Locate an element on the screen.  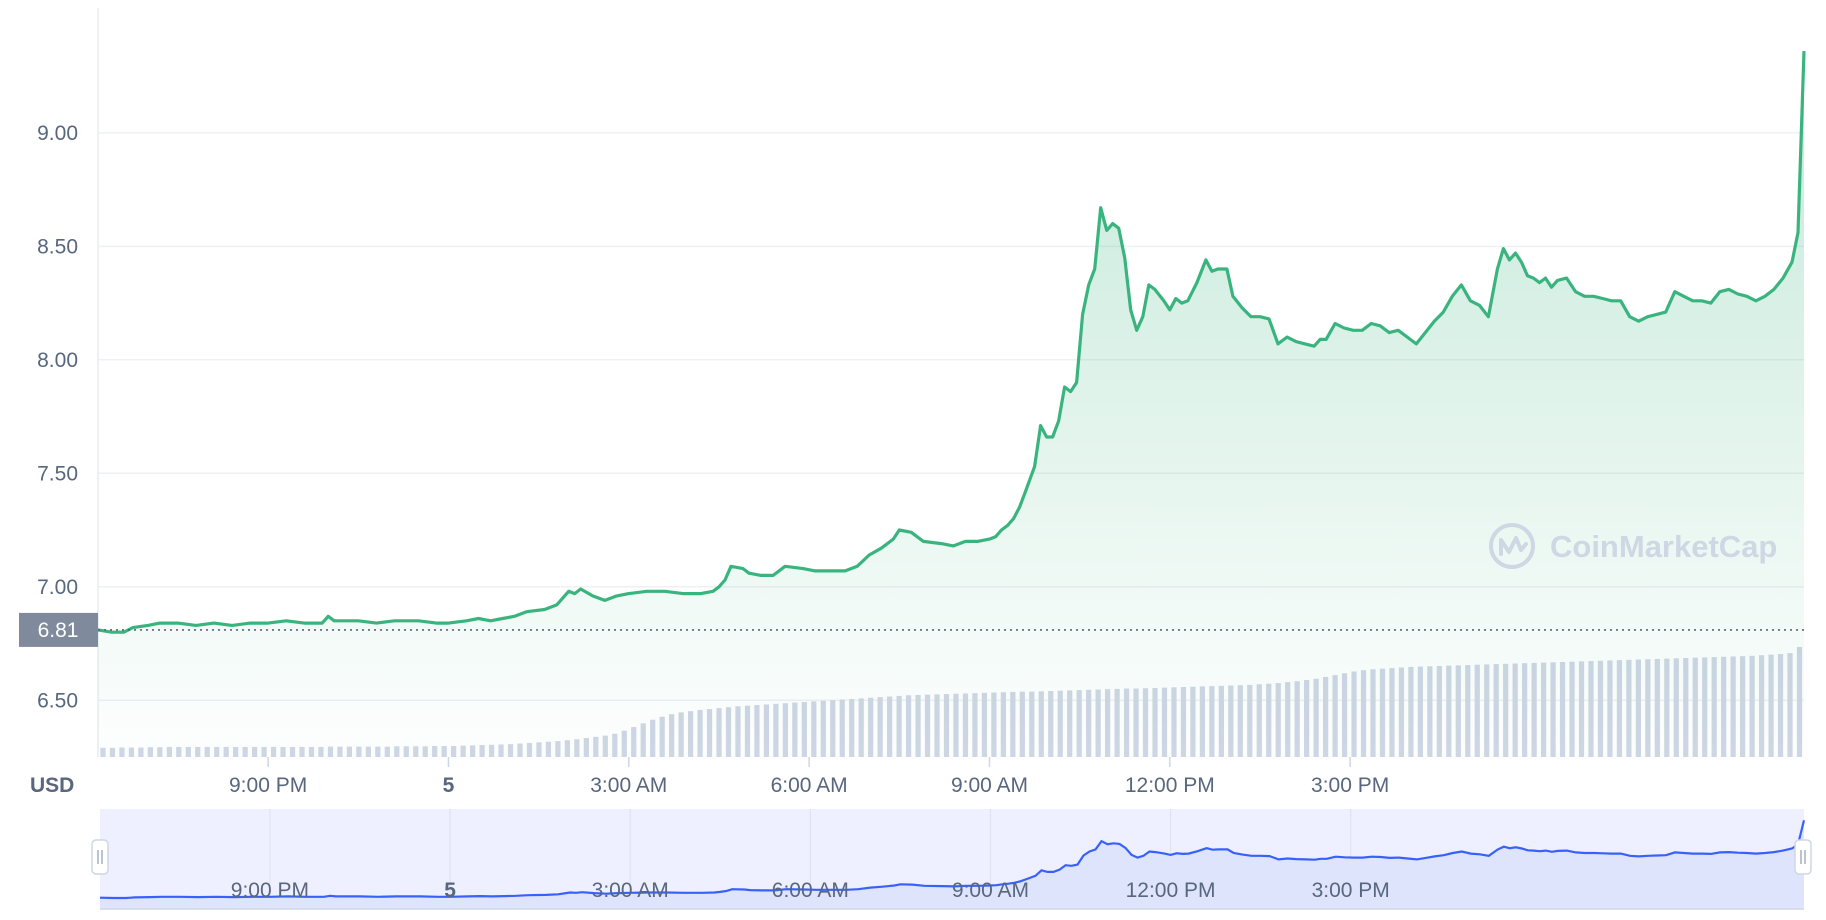
y-tick-label: 7.50 is located at coordinates (57, 473).